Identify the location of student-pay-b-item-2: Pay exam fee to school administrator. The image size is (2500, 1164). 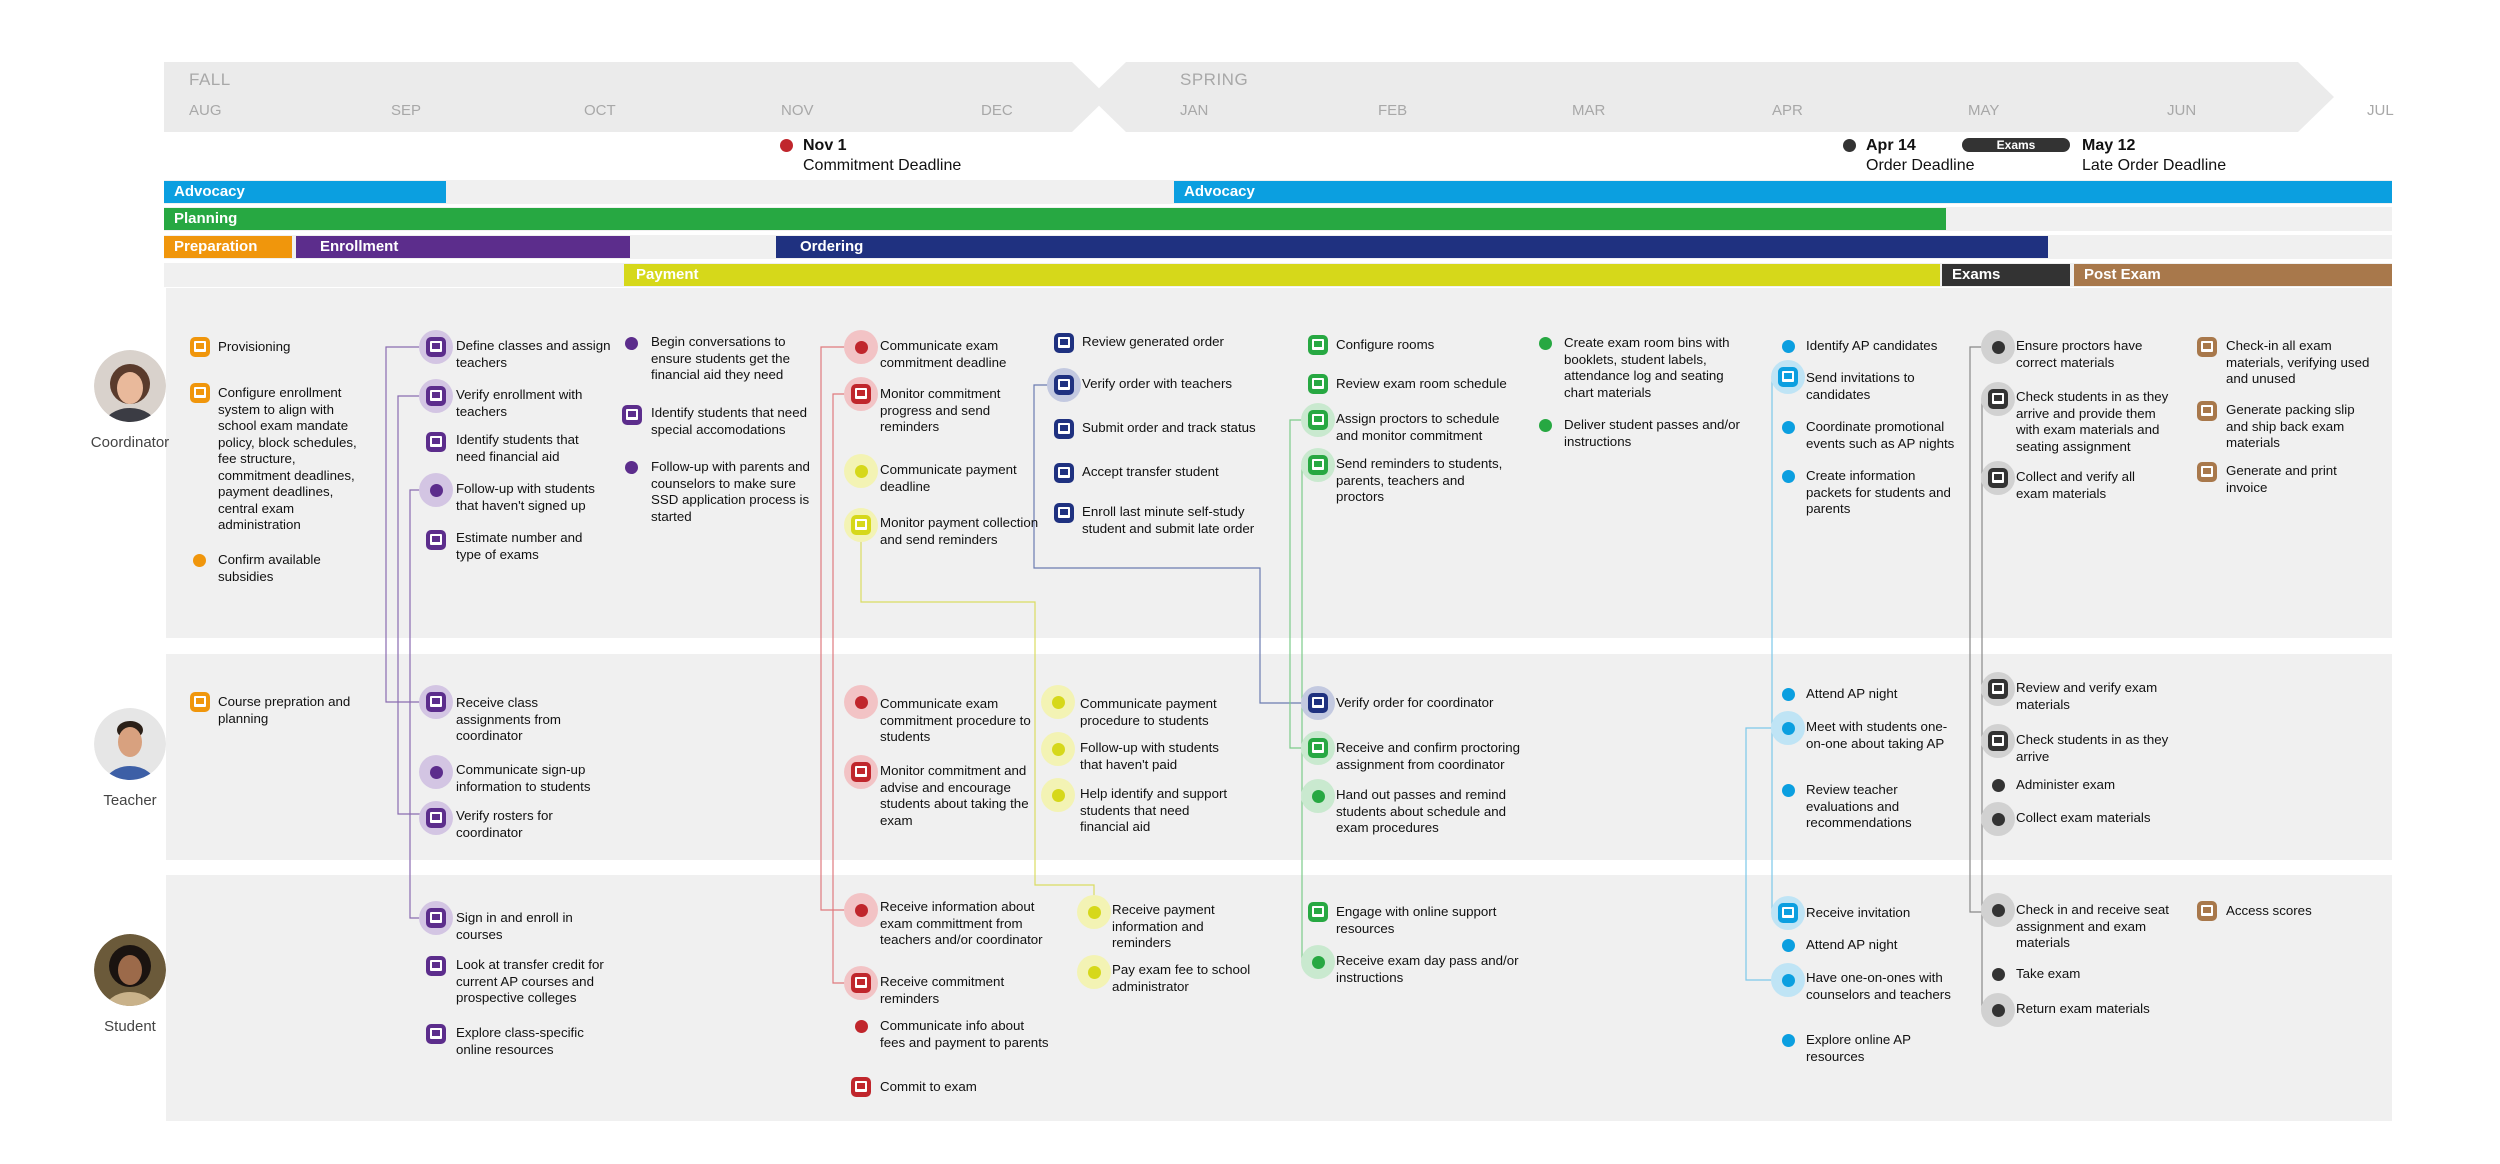
(1181, 978).